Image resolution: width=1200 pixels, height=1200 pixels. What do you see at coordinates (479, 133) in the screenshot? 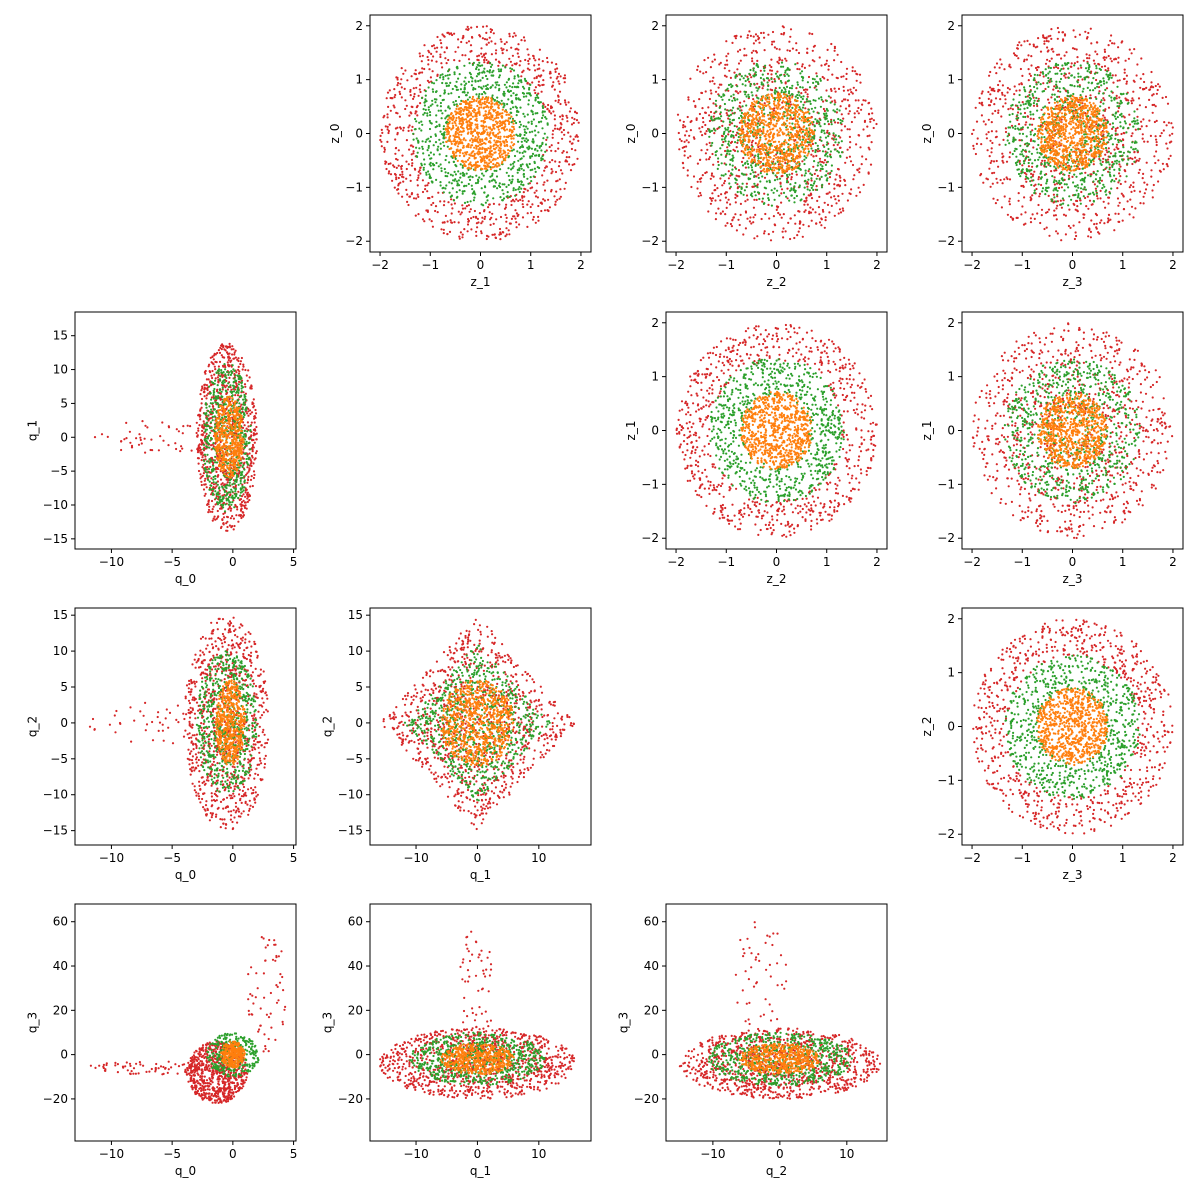
I see `scatter-series` at bounding box center [479, 133].